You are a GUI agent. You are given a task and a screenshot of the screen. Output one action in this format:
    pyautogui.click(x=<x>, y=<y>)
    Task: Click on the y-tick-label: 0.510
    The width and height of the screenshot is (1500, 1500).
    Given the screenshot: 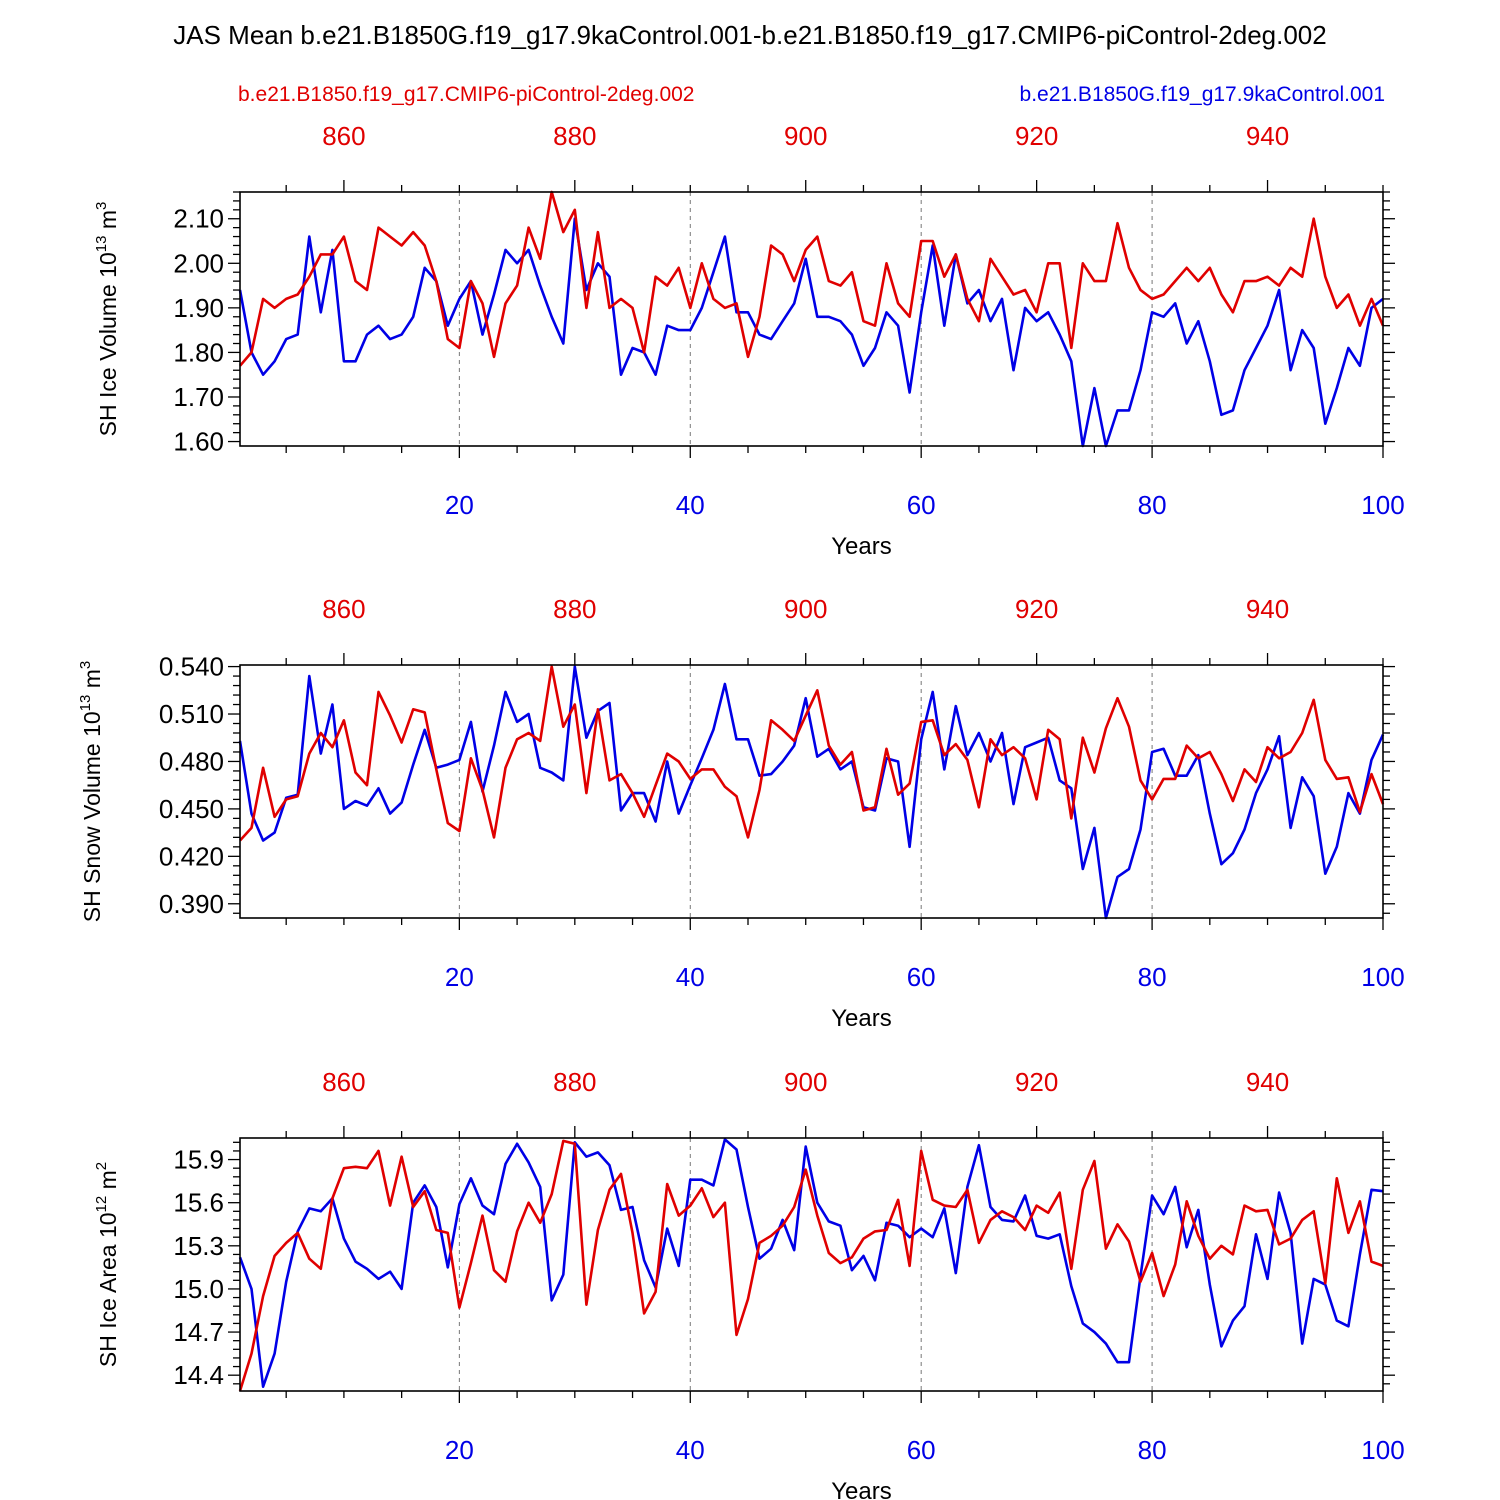 What is the action you would take?
    pyautogui.click(x=191, y=714)
    